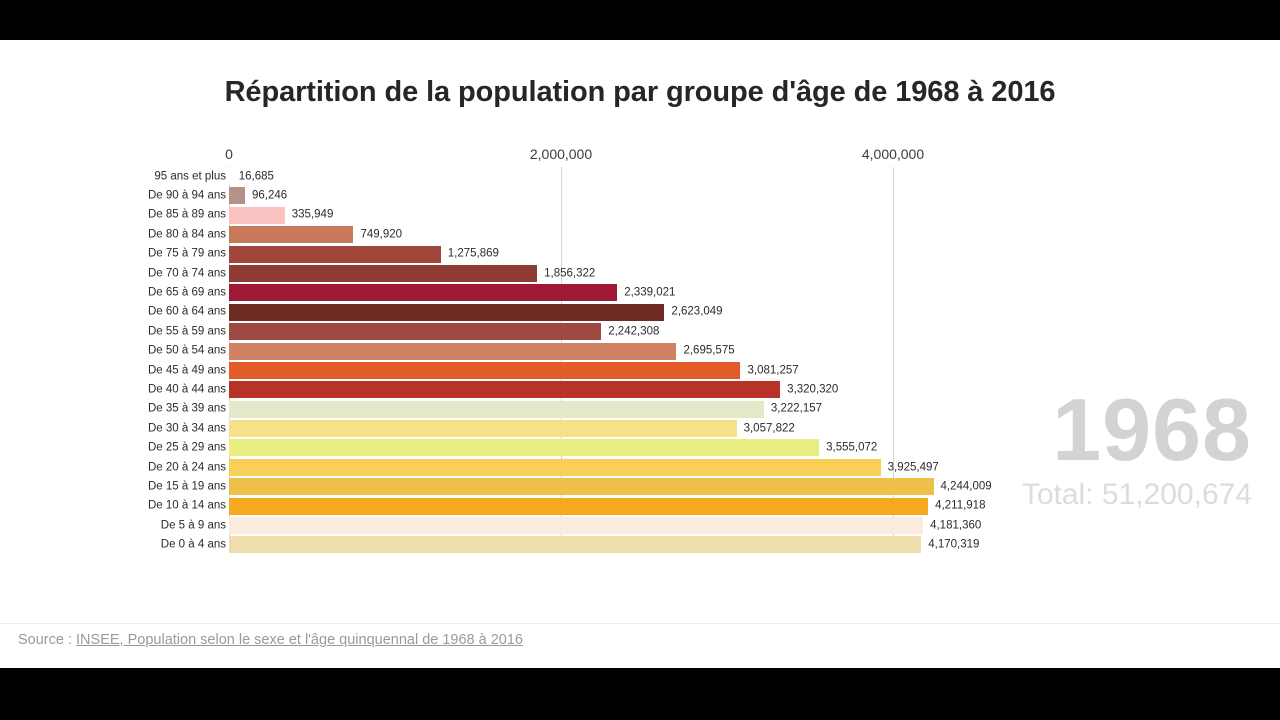  Describe the element at coordinates (640, 623) in the screenshot. I see `divider` at that location.